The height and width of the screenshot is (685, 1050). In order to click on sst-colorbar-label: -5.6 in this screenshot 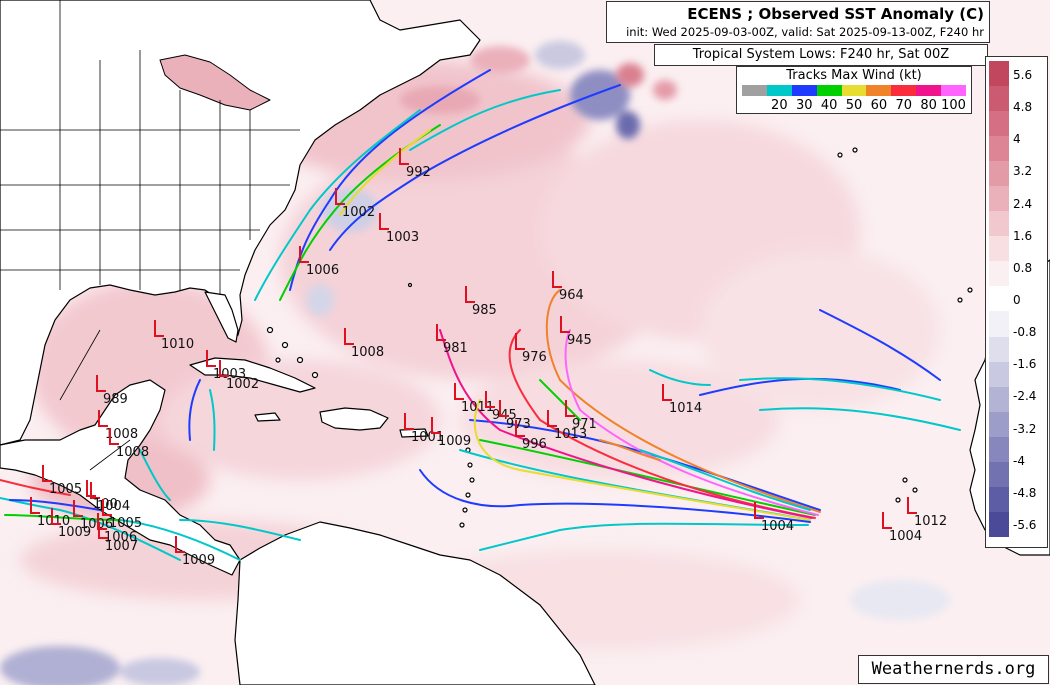, I will do `click(1025, 525)`.